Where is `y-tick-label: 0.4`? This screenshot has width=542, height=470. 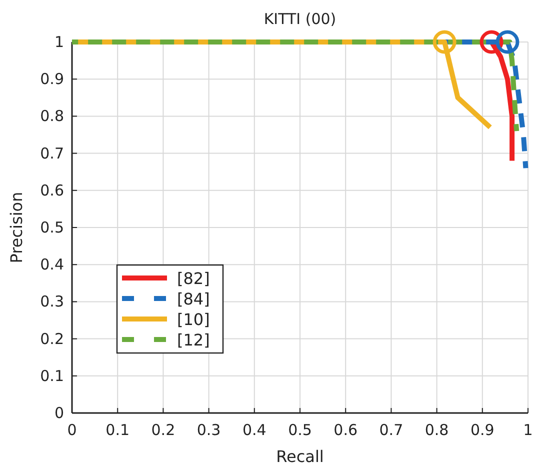 y-tick-label: 0.4 is located at coordinates (52, 265).